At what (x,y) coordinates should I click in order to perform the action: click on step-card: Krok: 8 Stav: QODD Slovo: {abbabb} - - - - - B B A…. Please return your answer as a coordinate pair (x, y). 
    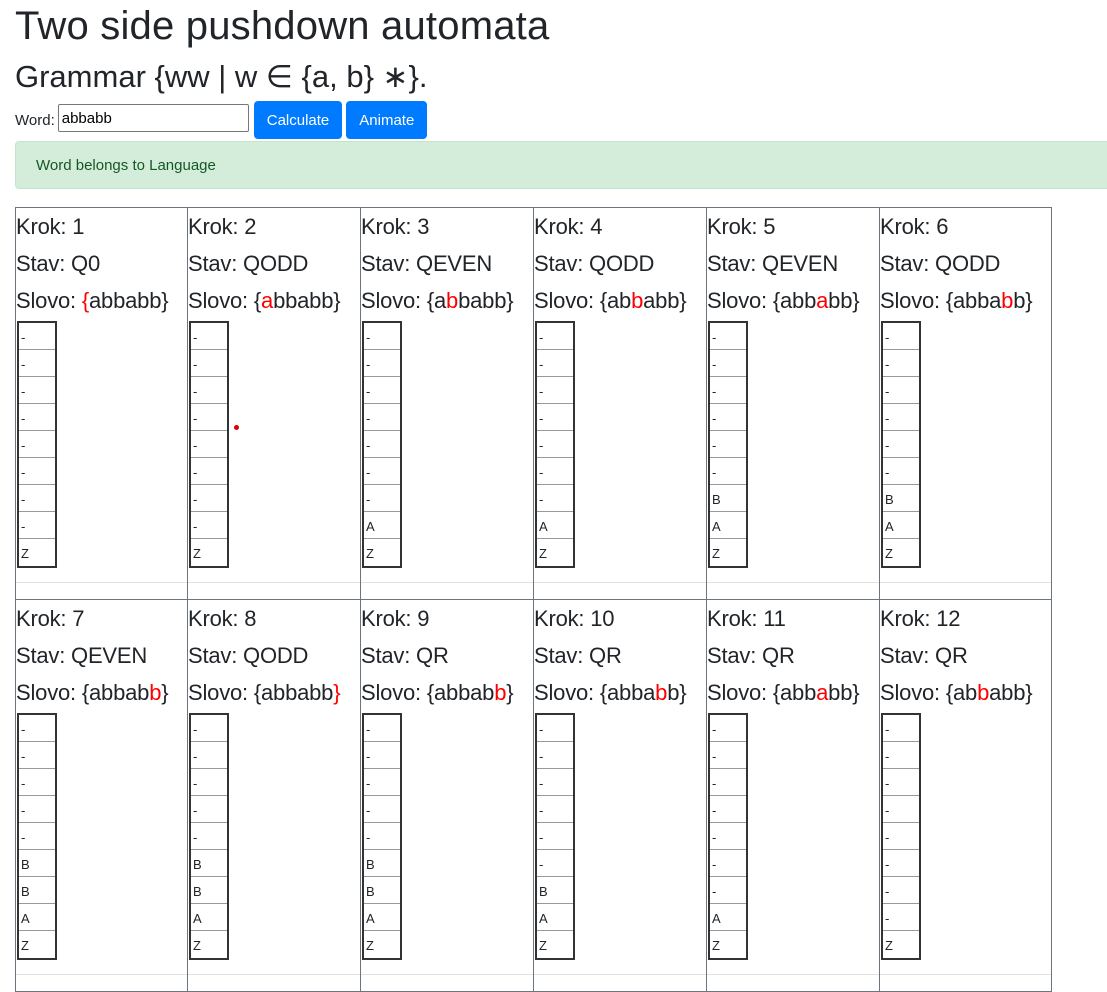
    Looking at the image, I should click on (274, 796).